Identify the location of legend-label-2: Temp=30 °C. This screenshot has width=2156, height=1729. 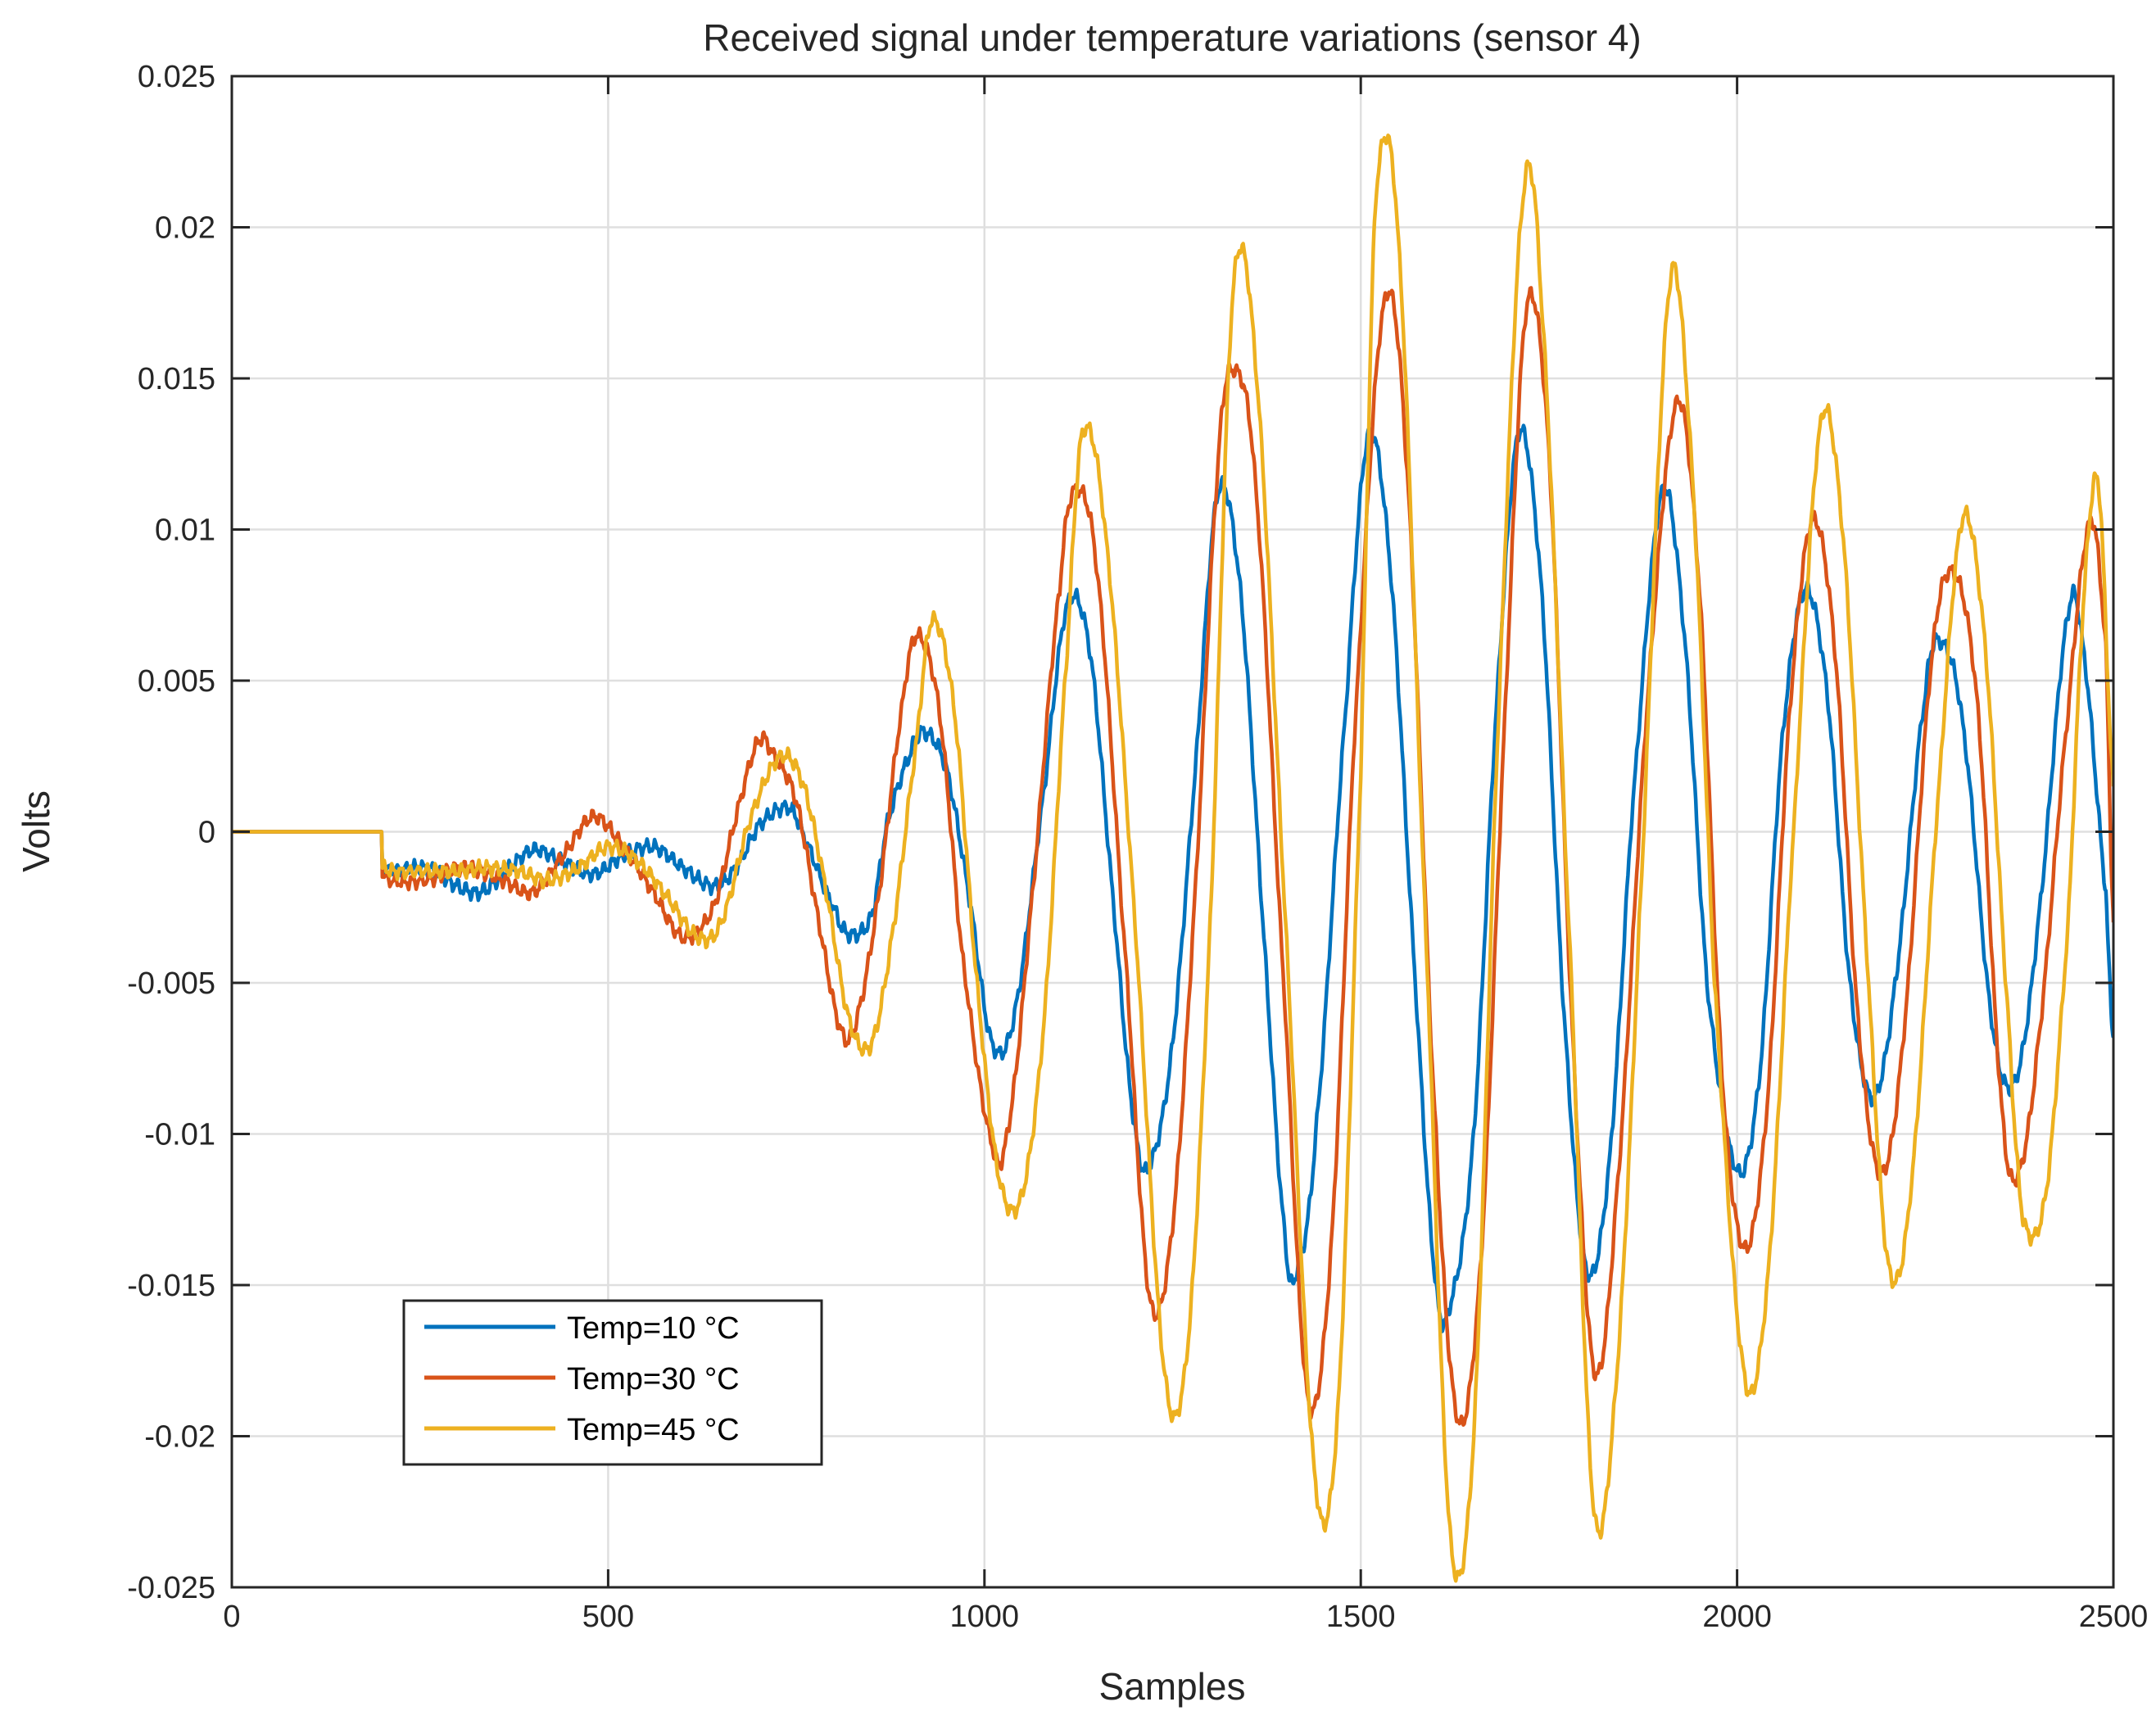
(653, 1379).